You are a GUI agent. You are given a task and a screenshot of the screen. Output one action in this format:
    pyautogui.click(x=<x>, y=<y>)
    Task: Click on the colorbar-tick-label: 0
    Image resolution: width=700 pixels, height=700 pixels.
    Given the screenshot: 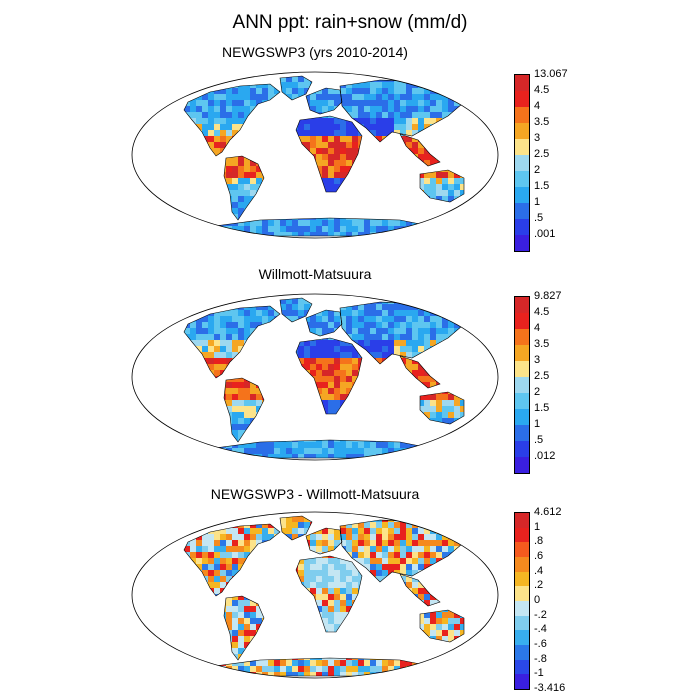 What is the action you would take?
    pyautogui.click(x=537, y=600)
    